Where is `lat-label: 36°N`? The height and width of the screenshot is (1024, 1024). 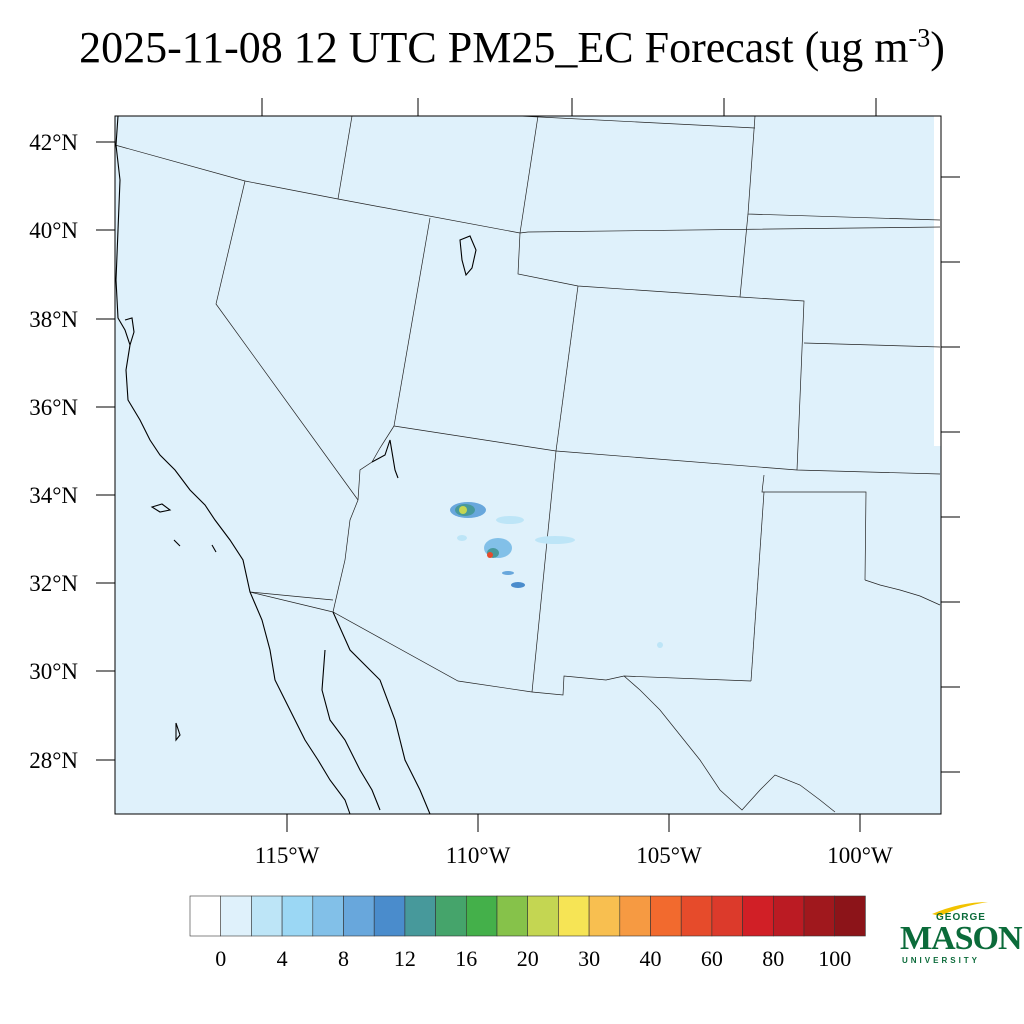 lat-label: 36°N is located at coordinates (53, 407).